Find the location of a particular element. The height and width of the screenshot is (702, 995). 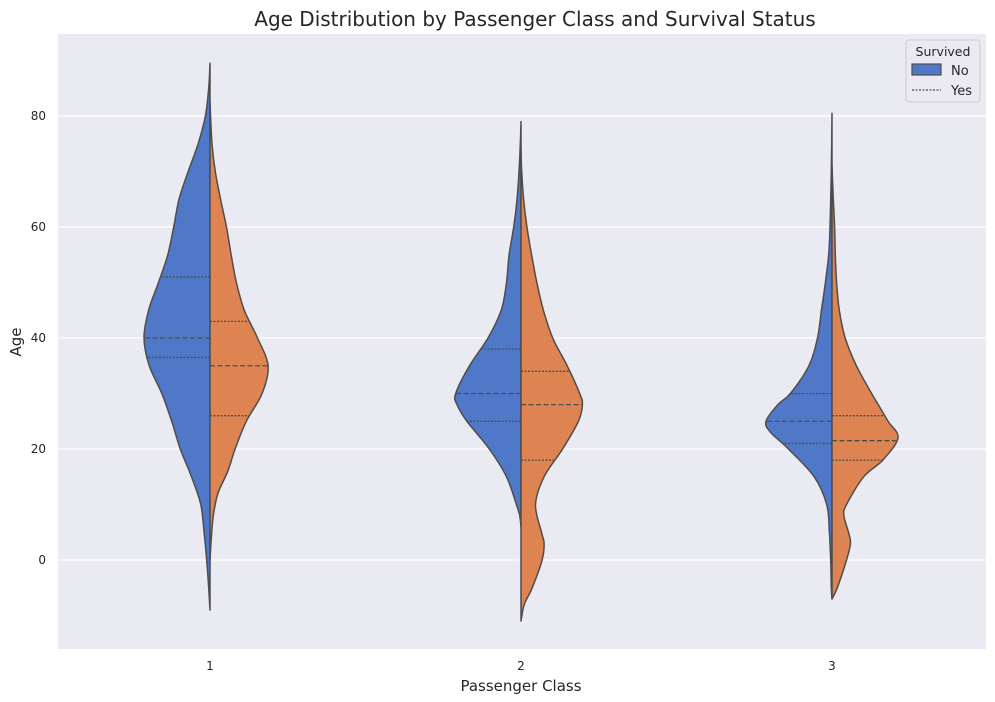

y-axis-ticks: 0 20 40 60 80 is located at coordinates (38, 338).